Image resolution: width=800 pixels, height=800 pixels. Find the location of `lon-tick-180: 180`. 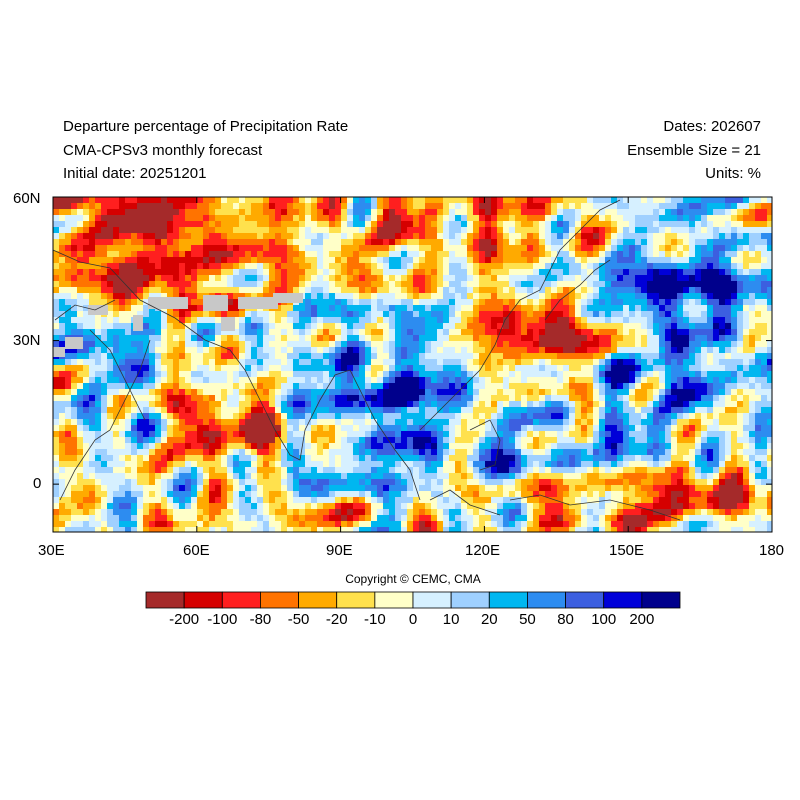

lon-tick-180: 180 is located at coordinates (772, 550).